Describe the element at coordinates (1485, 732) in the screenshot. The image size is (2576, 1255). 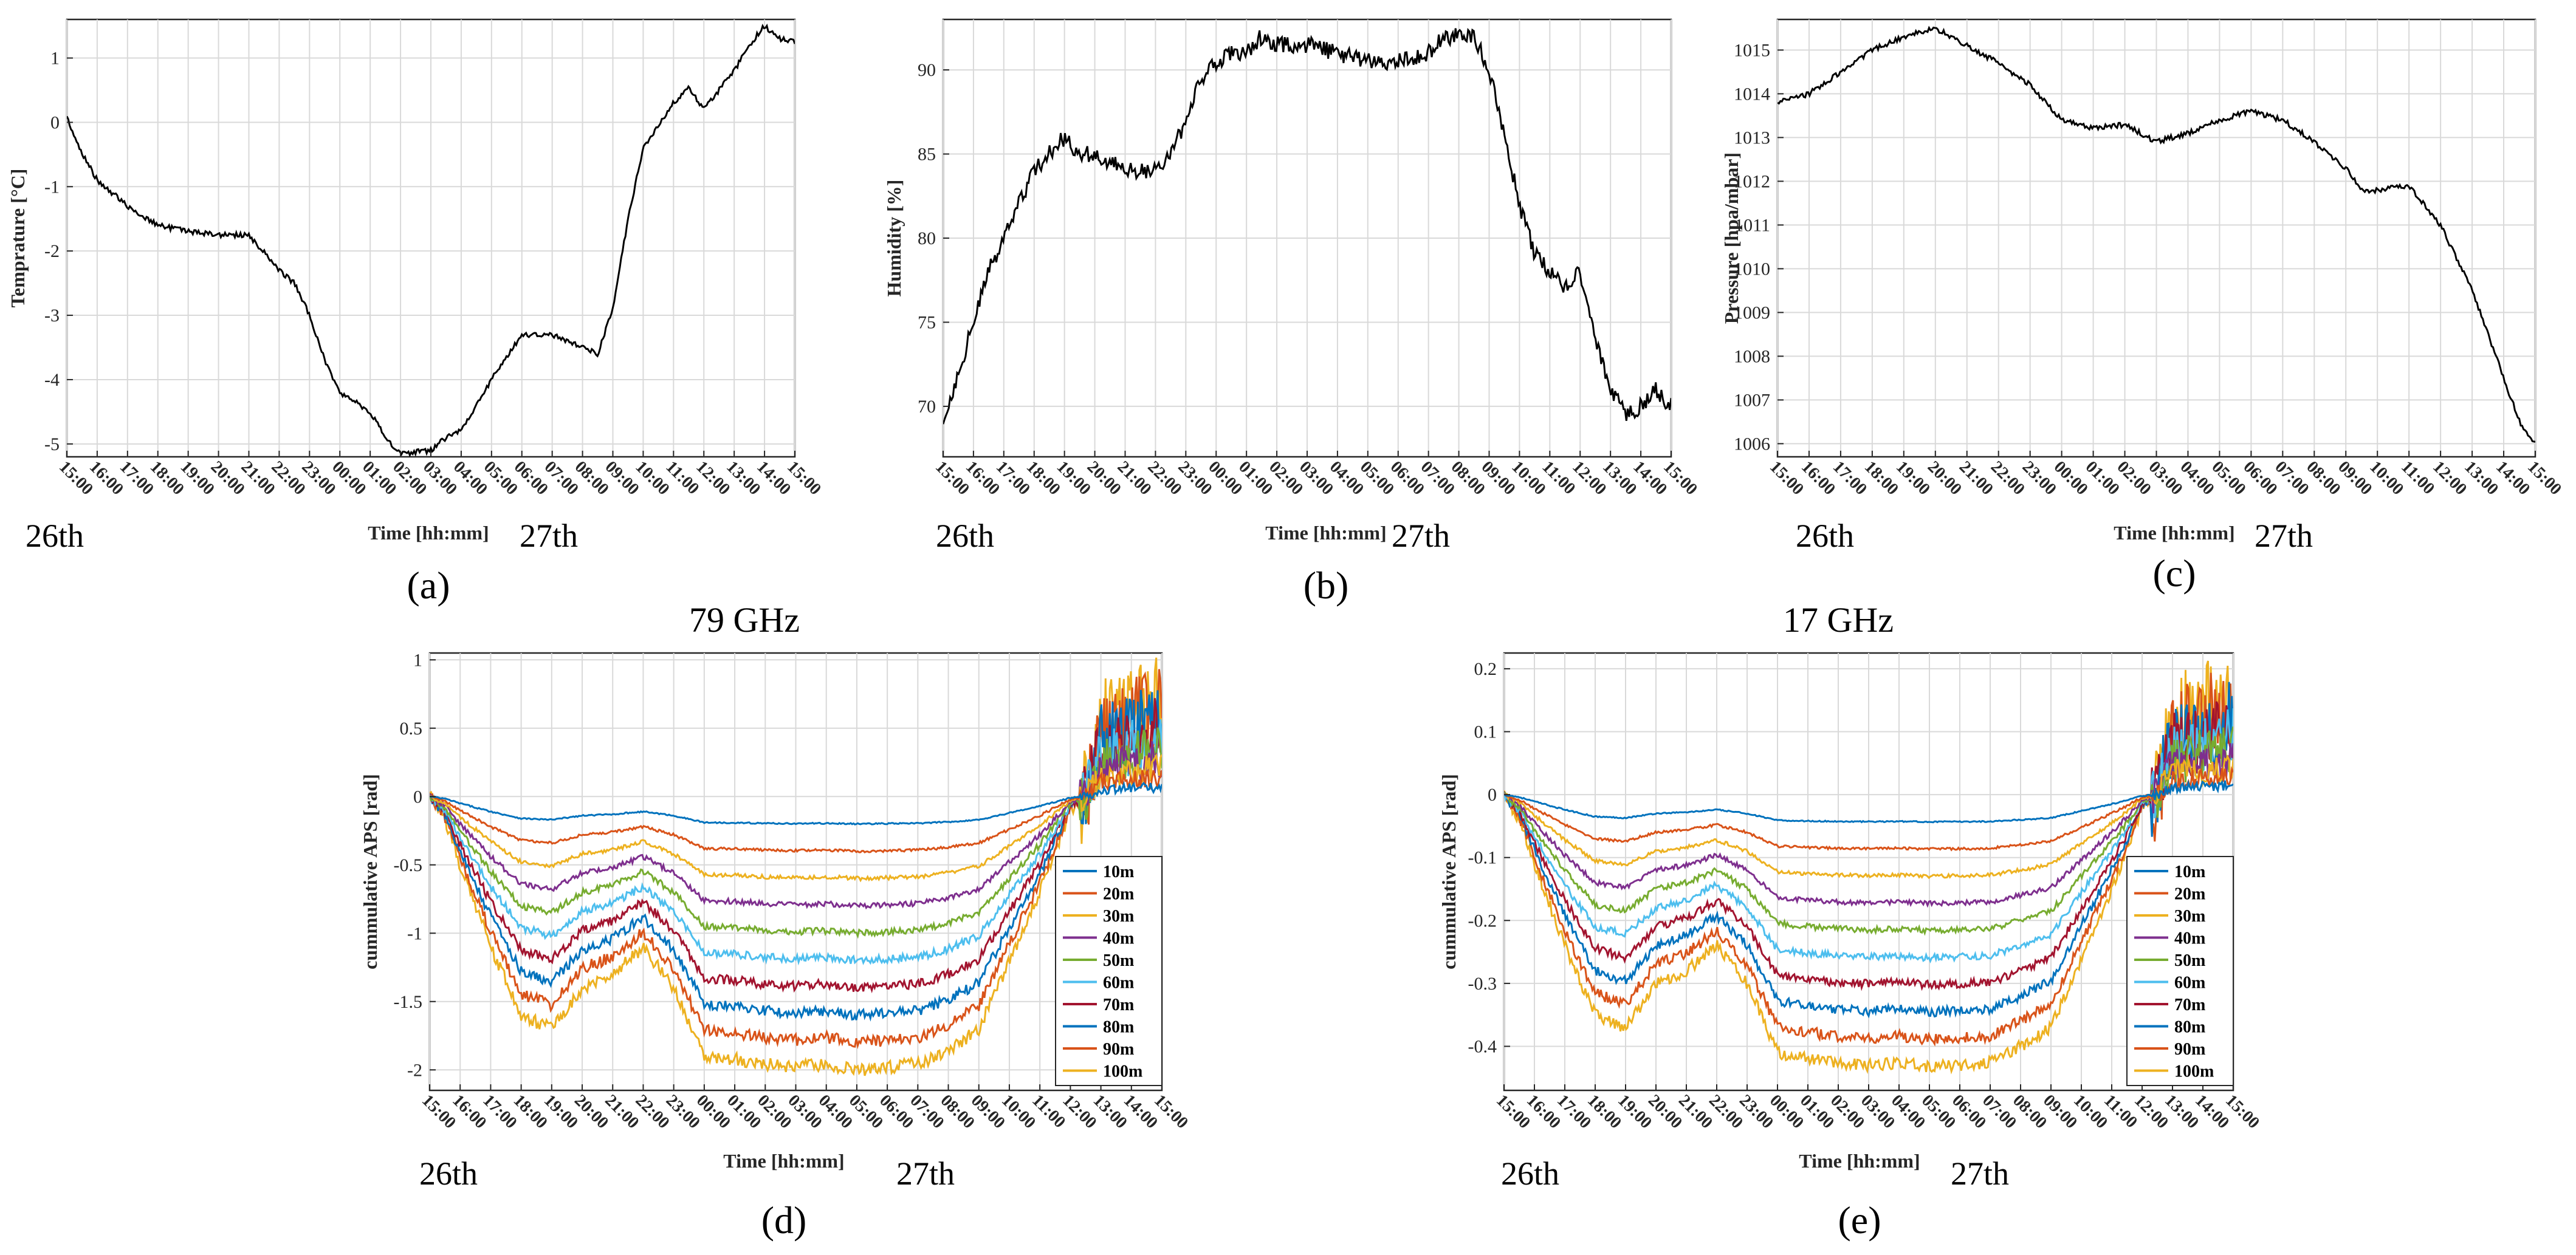
I see `y-tick-label: 0.1` at that location.